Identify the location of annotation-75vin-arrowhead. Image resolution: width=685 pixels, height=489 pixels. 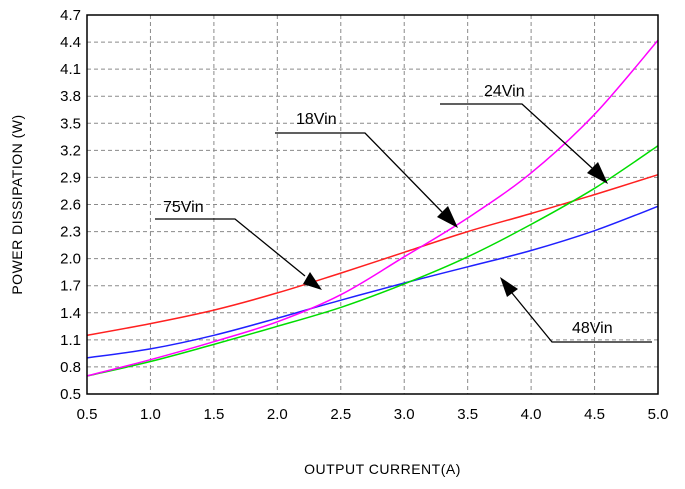
(312, 281).